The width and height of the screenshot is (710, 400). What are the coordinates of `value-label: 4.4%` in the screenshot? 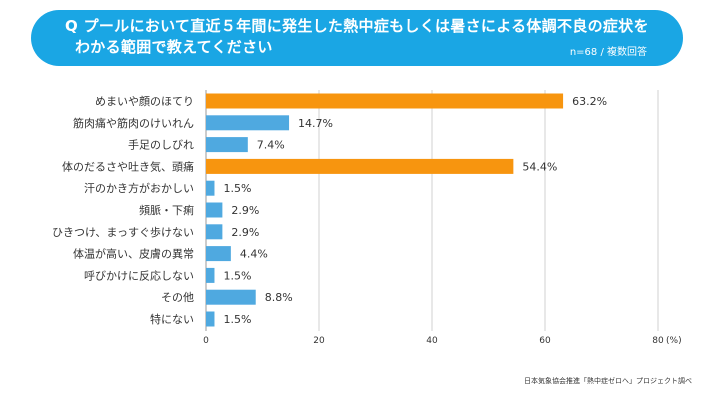 It's located at (254, 254).